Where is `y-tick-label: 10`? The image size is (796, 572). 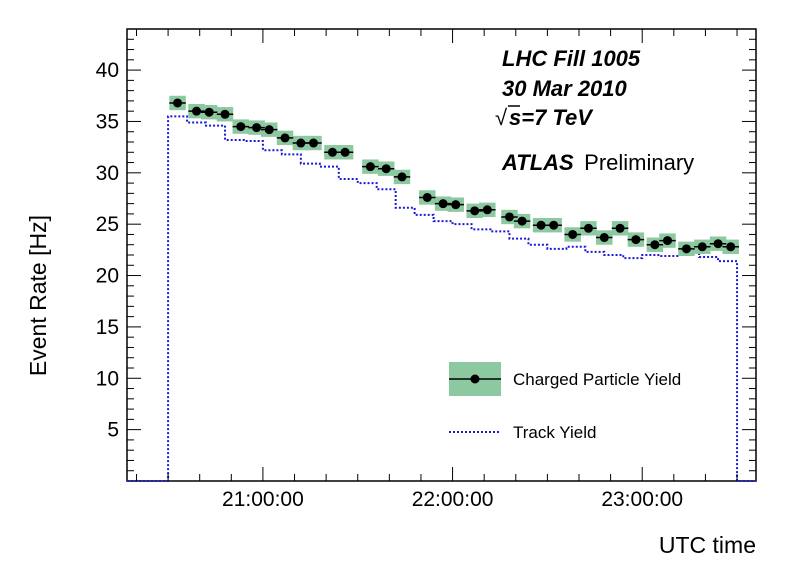 y-tick-label: 10 is located at coordinates (107, 378).